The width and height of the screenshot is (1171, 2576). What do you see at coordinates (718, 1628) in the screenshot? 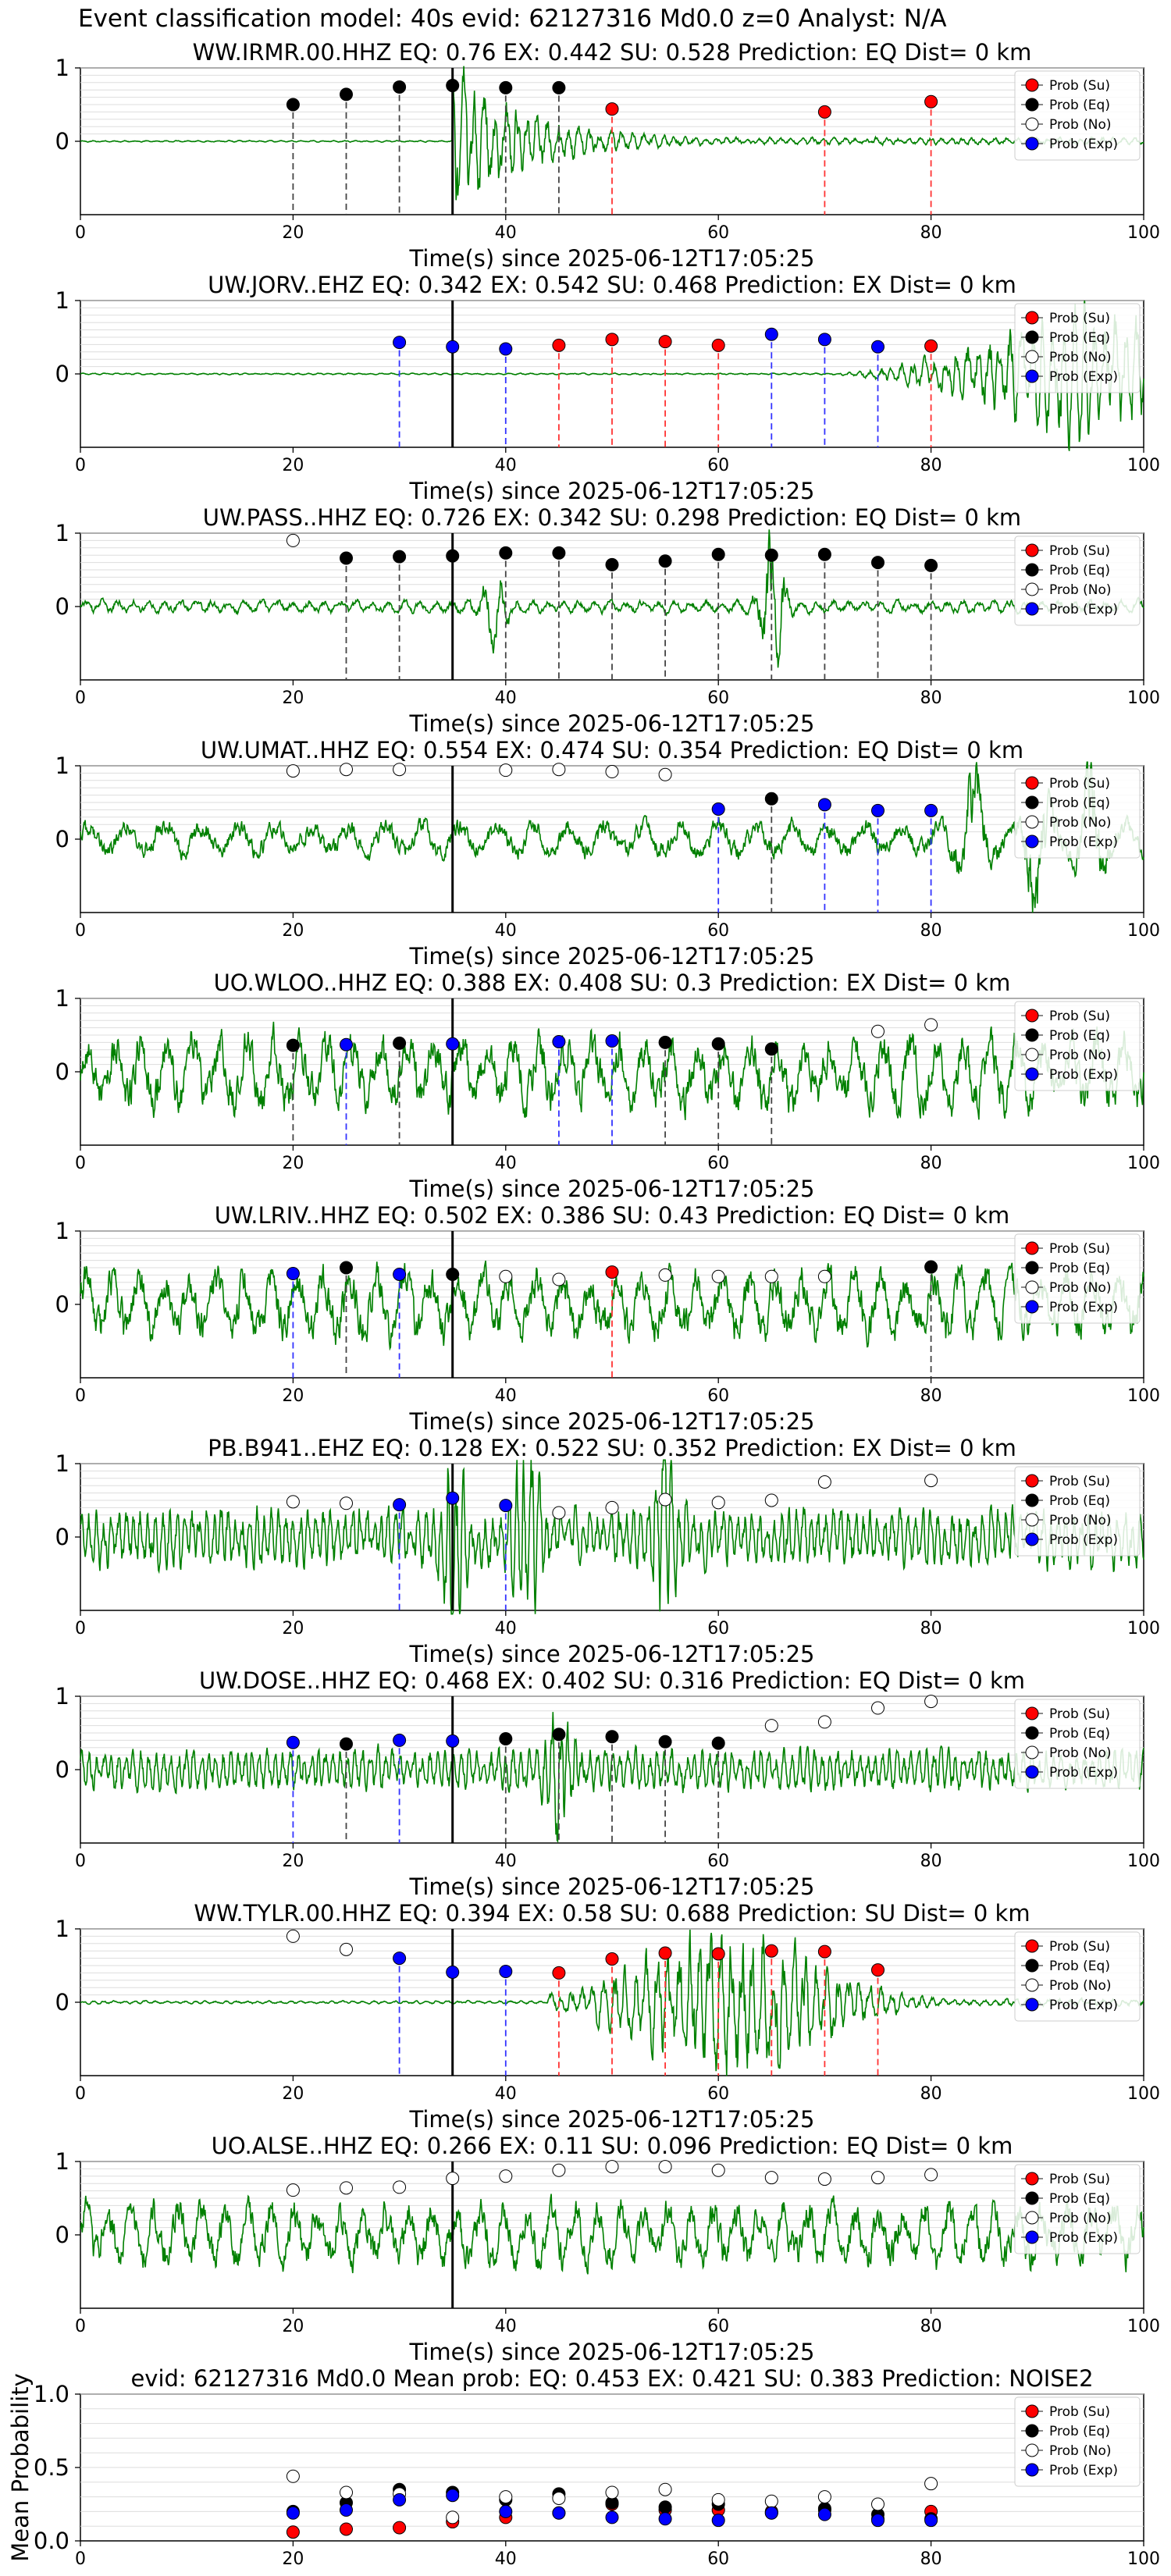
I see `x-tick-label: 60` at bounding box center [718, 1628].